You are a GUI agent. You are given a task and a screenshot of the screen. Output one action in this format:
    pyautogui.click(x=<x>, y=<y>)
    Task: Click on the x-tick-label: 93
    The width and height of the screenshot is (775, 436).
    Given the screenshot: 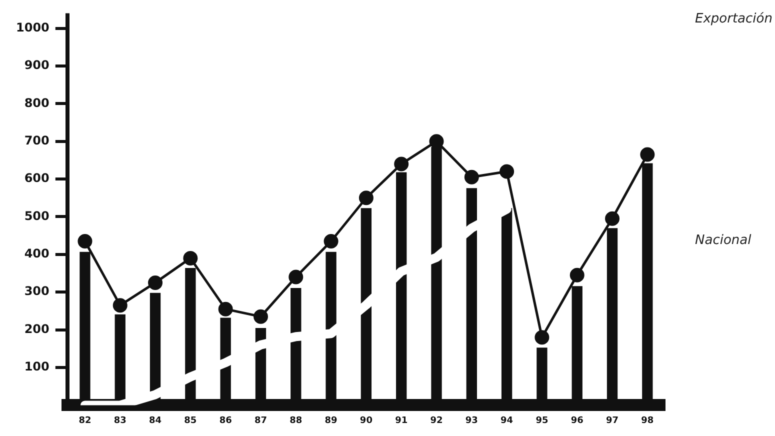 What is the action you would take?
    pyautogui.click(x=471, y=421)
    